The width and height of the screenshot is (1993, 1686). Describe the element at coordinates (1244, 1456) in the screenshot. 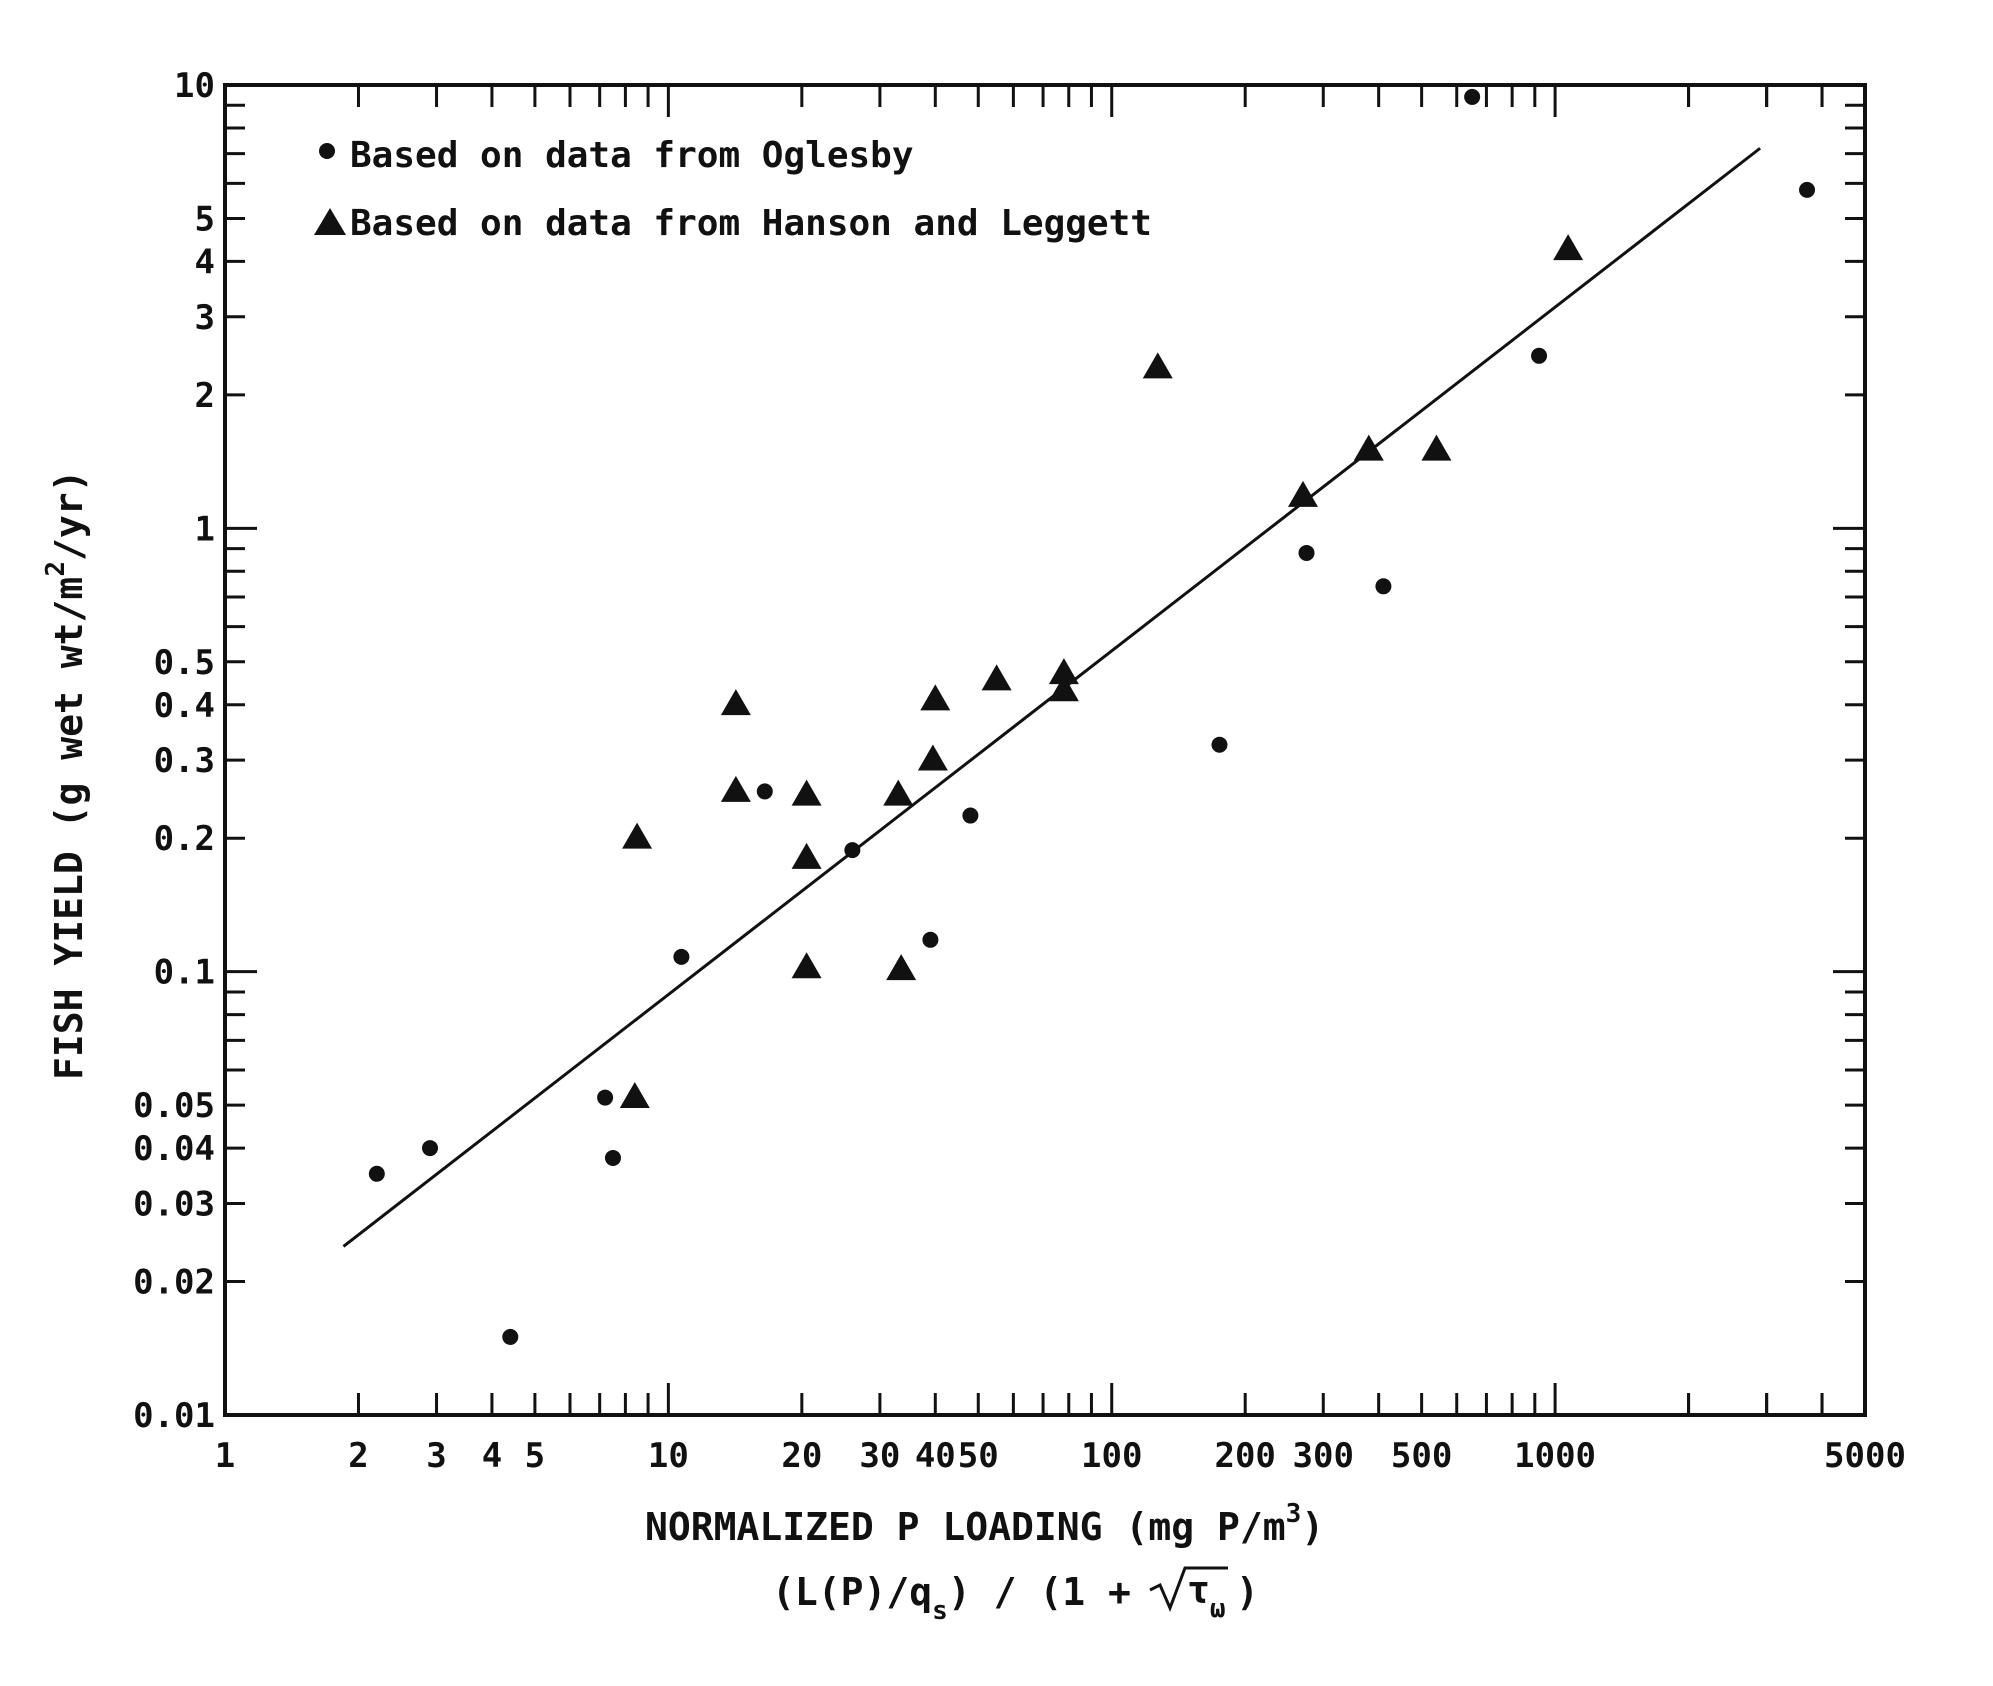

I see `x-tick-label: 200` at that location.